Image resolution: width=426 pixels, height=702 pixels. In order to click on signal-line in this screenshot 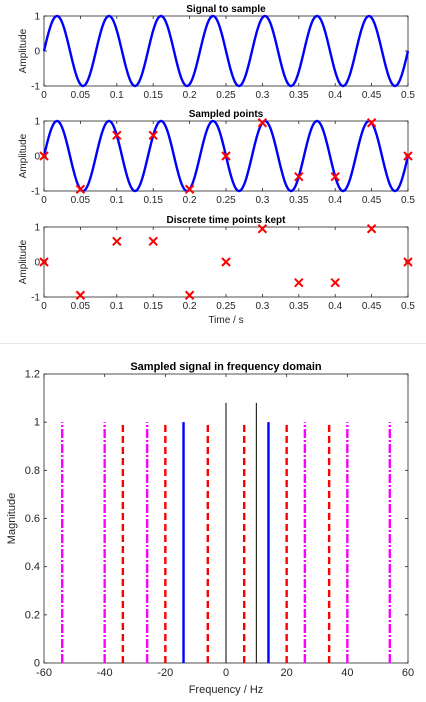, I will do `click(226, 51)`.